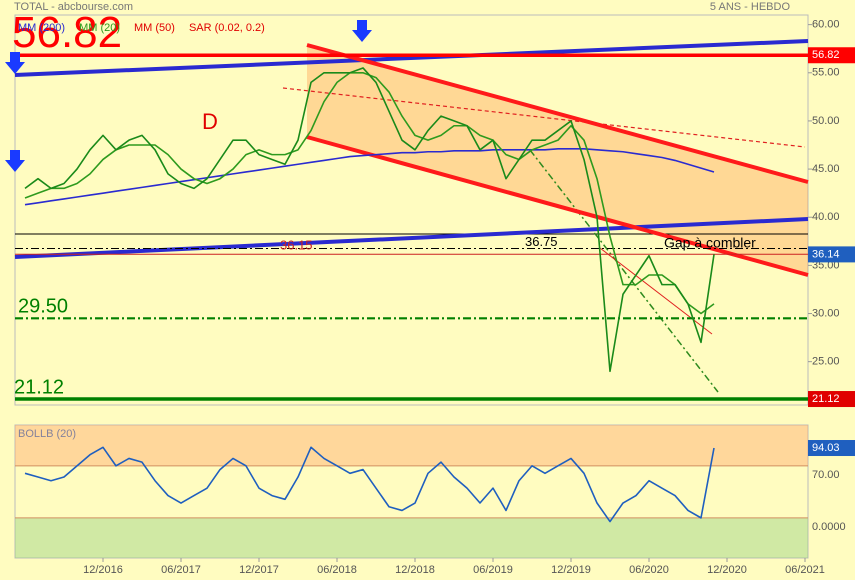  I want to click on annotation: Gap à combler, so click(710, 243).